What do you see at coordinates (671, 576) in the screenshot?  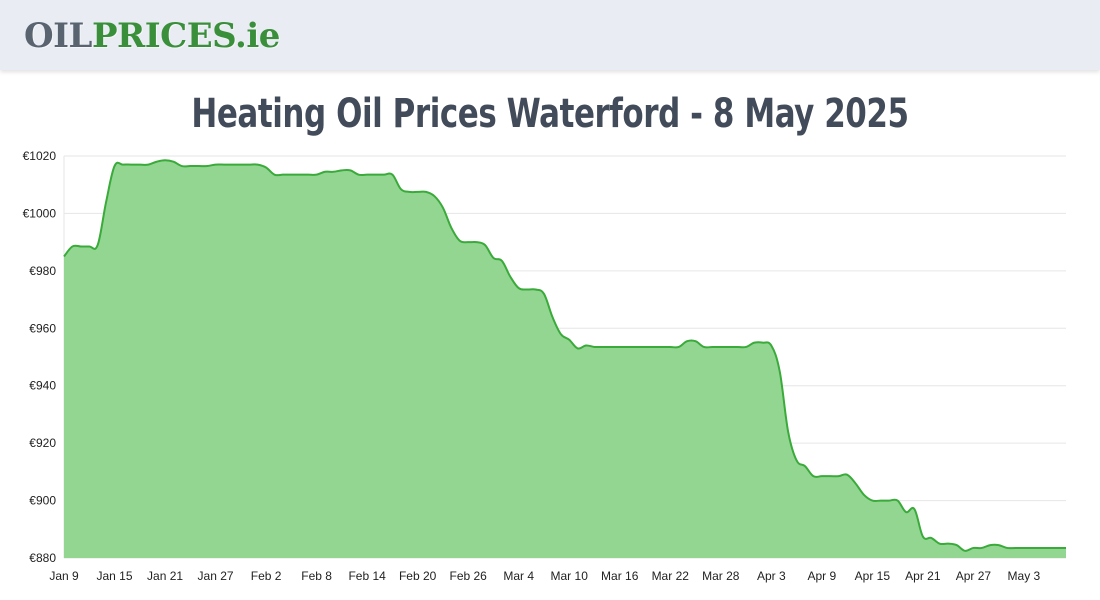 I see `x-tick-label: Mar 22` at bounding box center [671, 576].